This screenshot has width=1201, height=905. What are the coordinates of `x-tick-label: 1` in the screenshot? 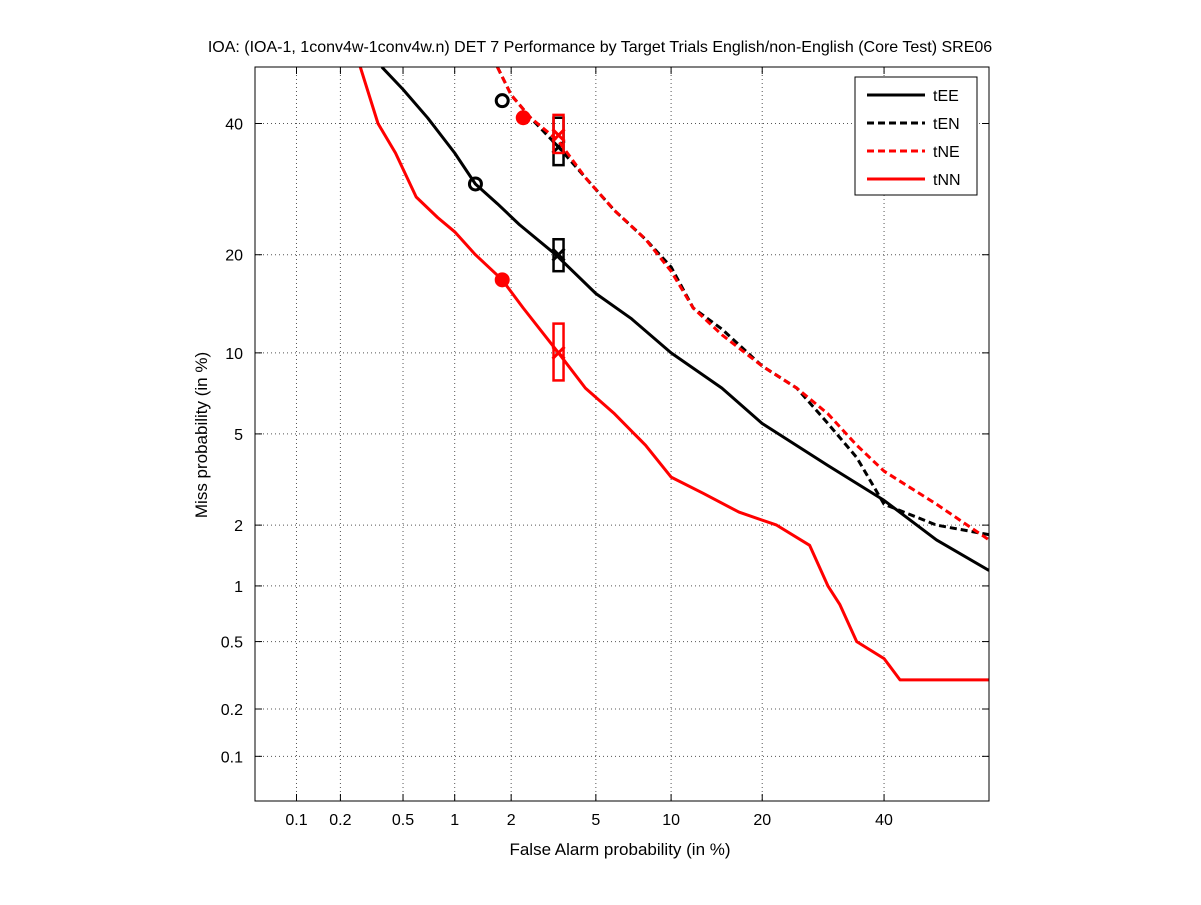 It's located at (454, 820).